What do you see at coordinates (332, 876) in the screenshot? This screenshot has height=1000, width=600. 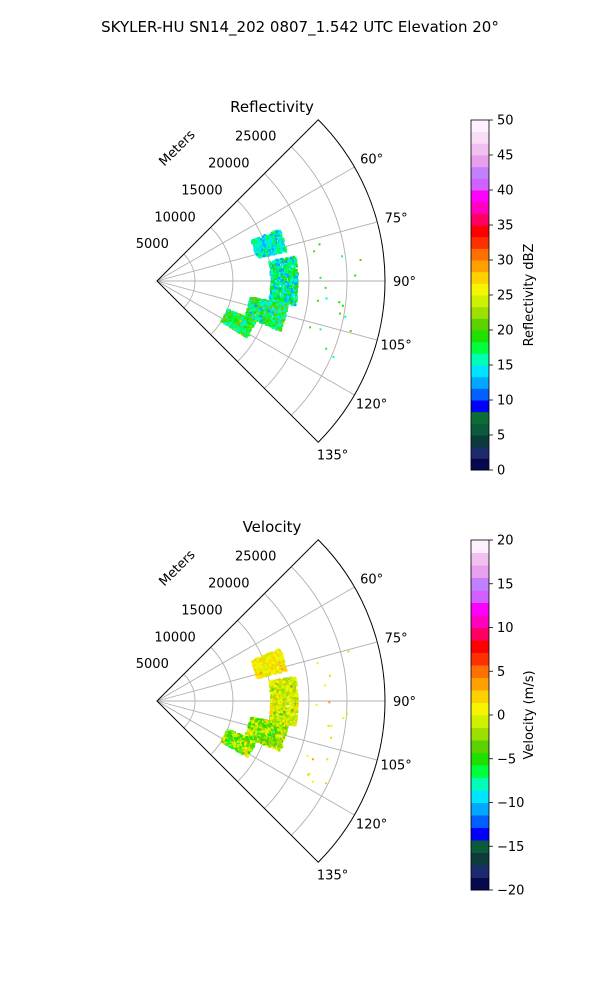 I see `azimuth-tick-label: 135°` at bounding box center [332, 876].